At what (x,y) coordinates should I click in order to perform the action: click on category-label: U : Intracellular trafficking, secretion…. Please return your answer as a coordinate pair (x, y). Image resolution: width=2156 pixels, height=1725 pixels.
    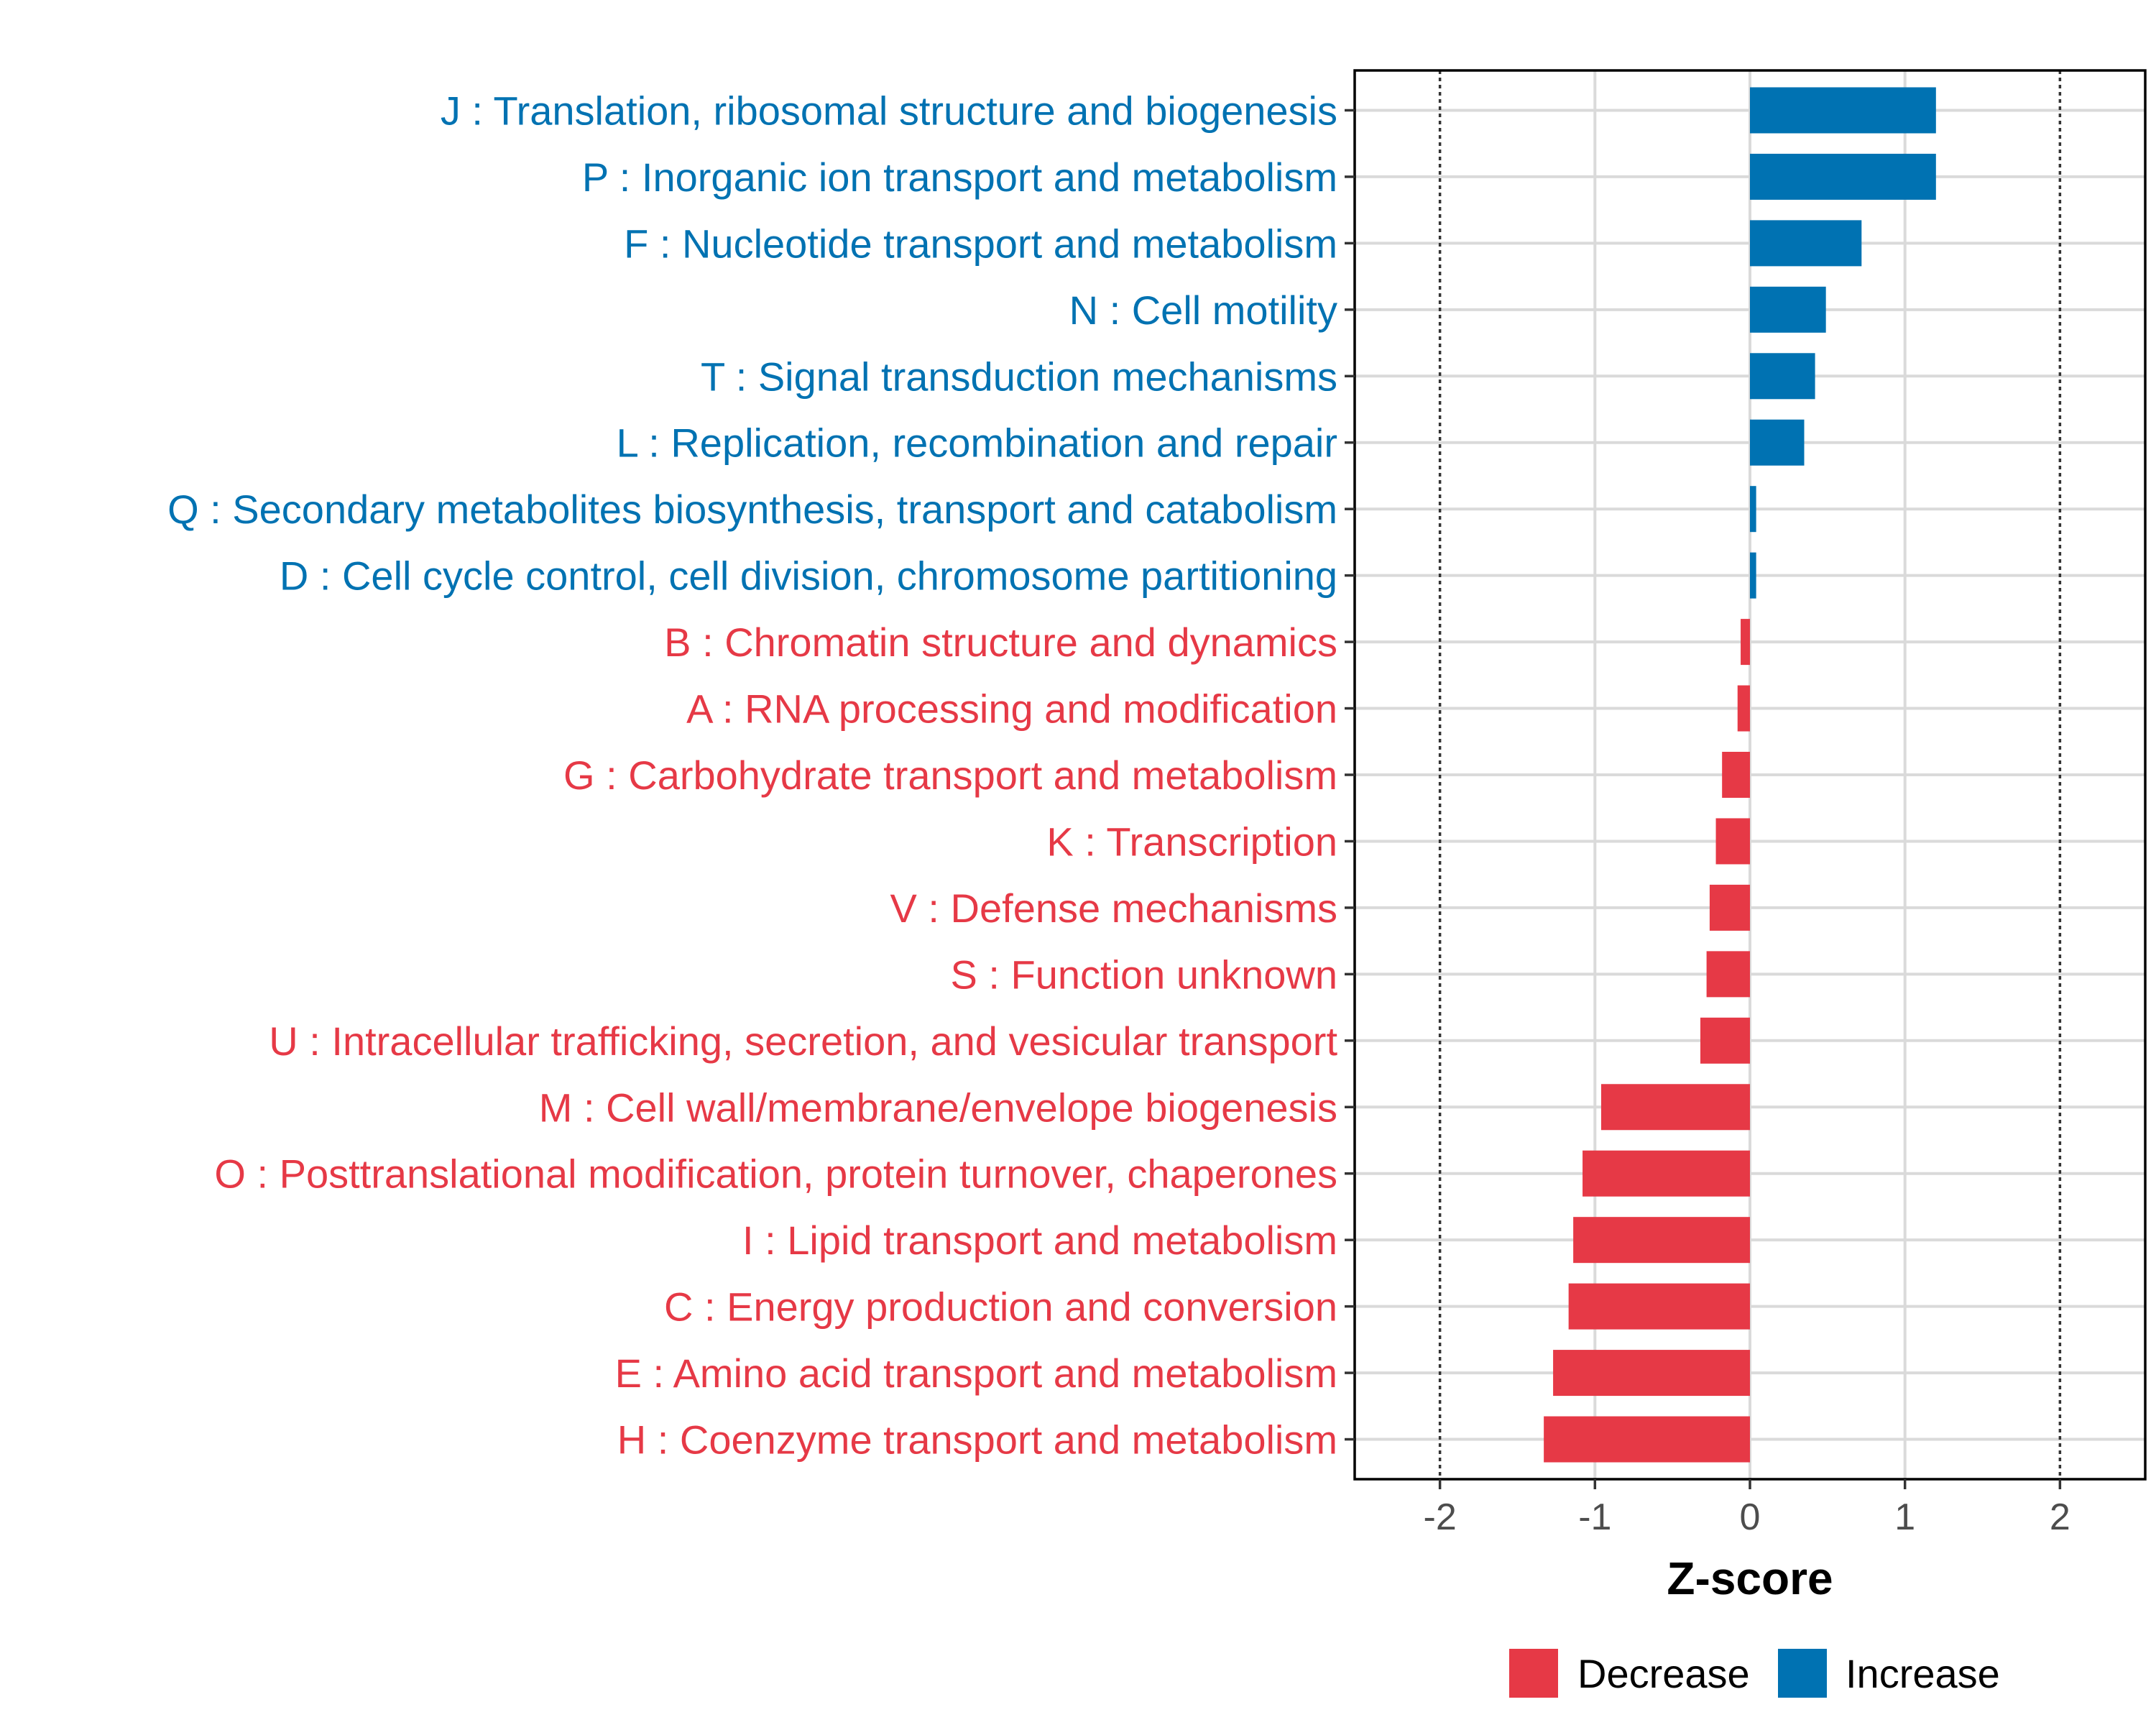
    Looking at the image, I should click on (803, 1041).